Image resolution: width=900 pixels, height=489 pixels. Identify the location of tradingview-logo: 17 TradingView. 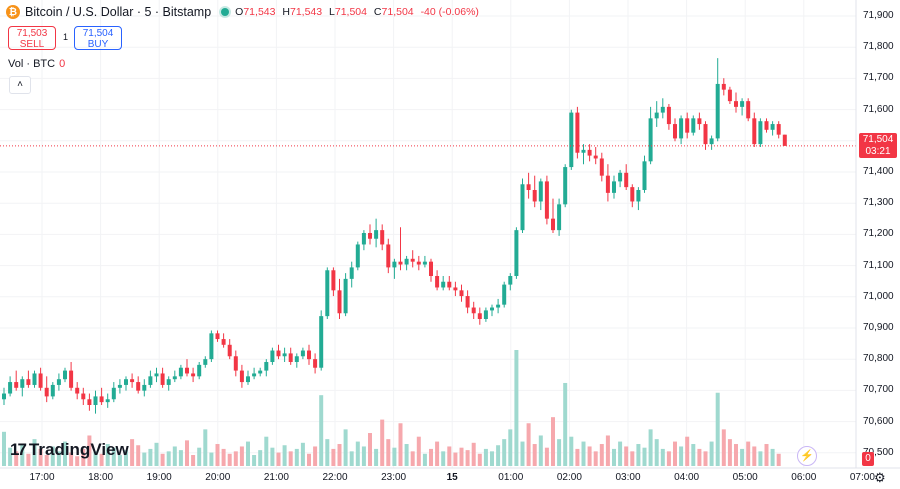
(69, 450).